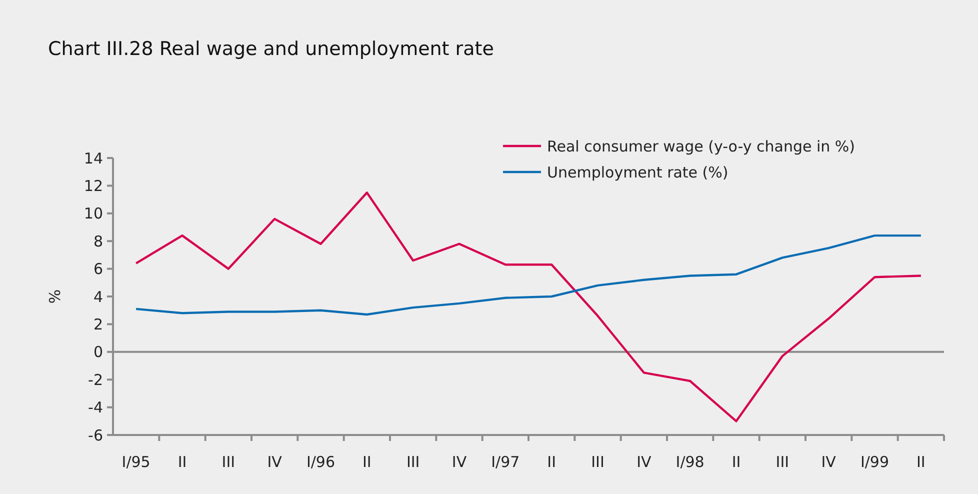  What do you see at coordinates (98, 352) in the screenshot?
I see `y-tick-label: 0` at bounding box center [98, 352].